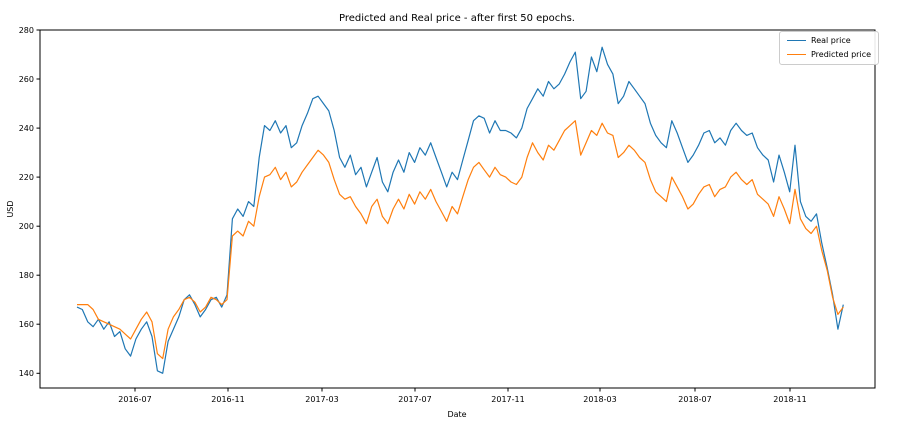 The height and width of the screenshot is (432, 914). I want to click on y-tick-label: 260, so click(26, 79).